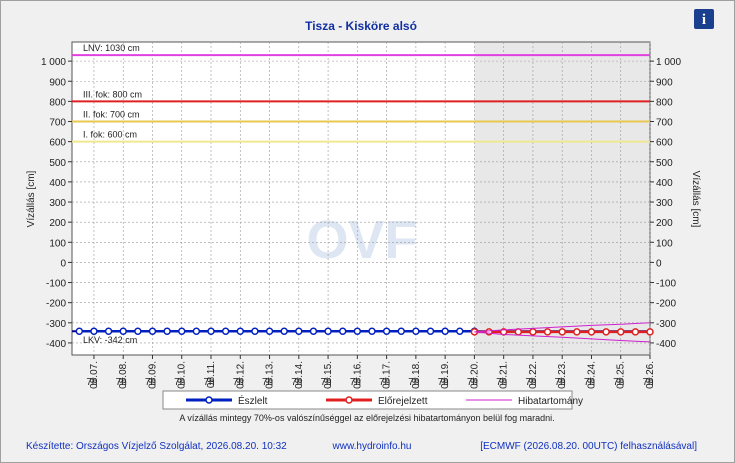  I want to click on y2-tick-label: 700, so click(664, 123).